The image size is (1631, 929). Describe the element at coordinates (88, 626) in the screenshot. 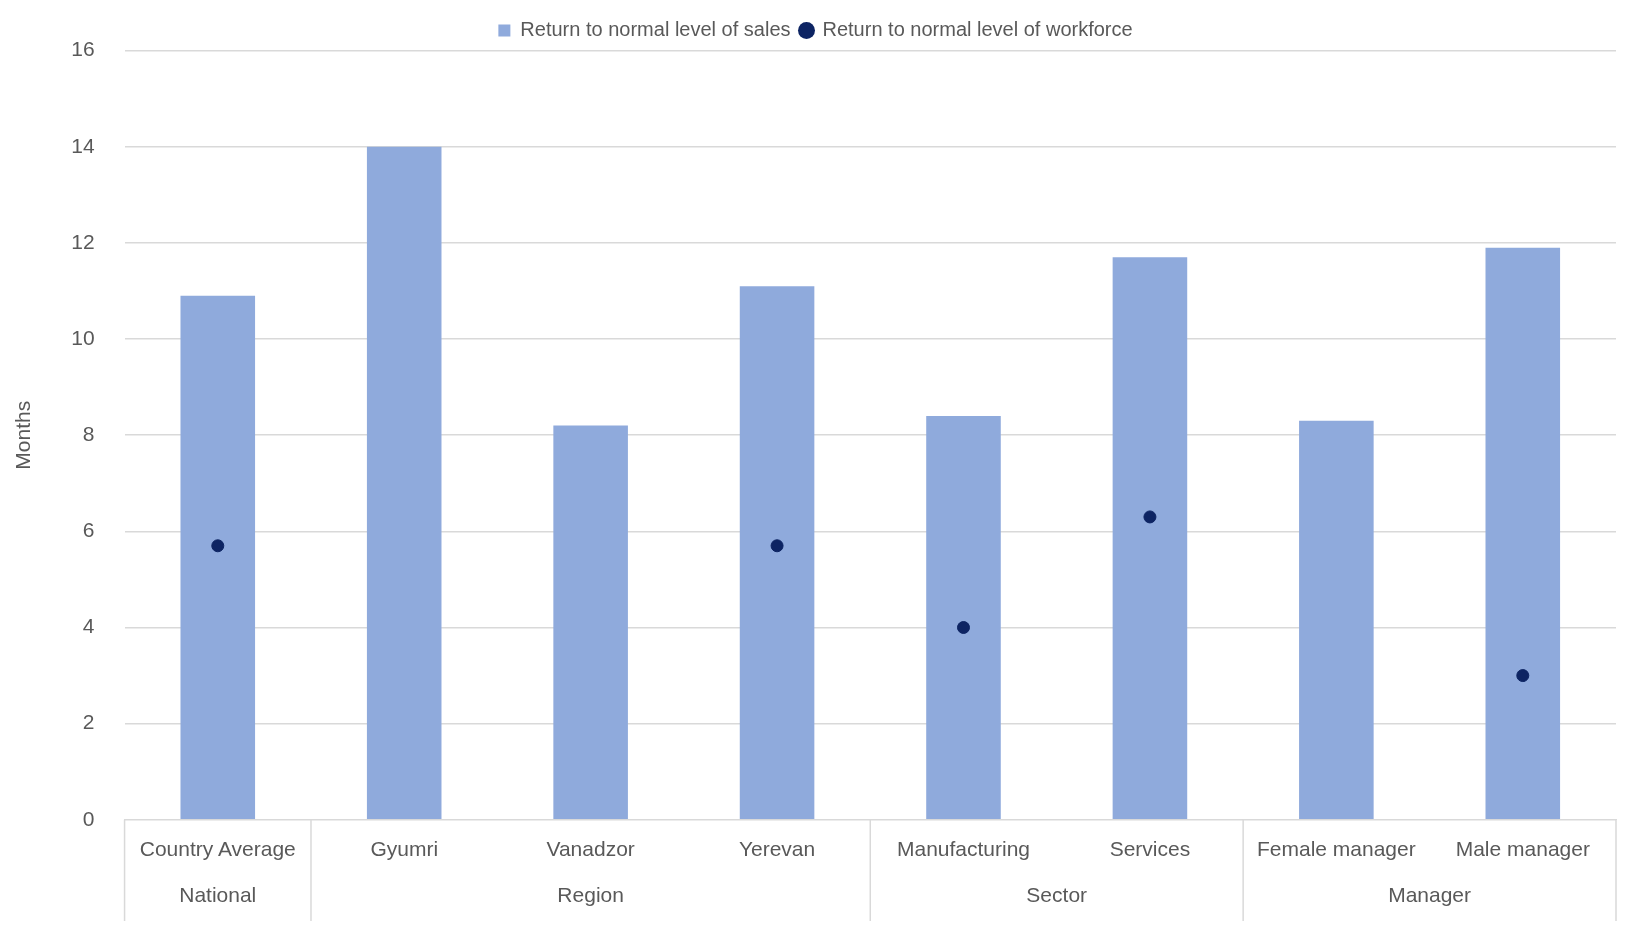

I see `y-tick-label: 4` at that location.